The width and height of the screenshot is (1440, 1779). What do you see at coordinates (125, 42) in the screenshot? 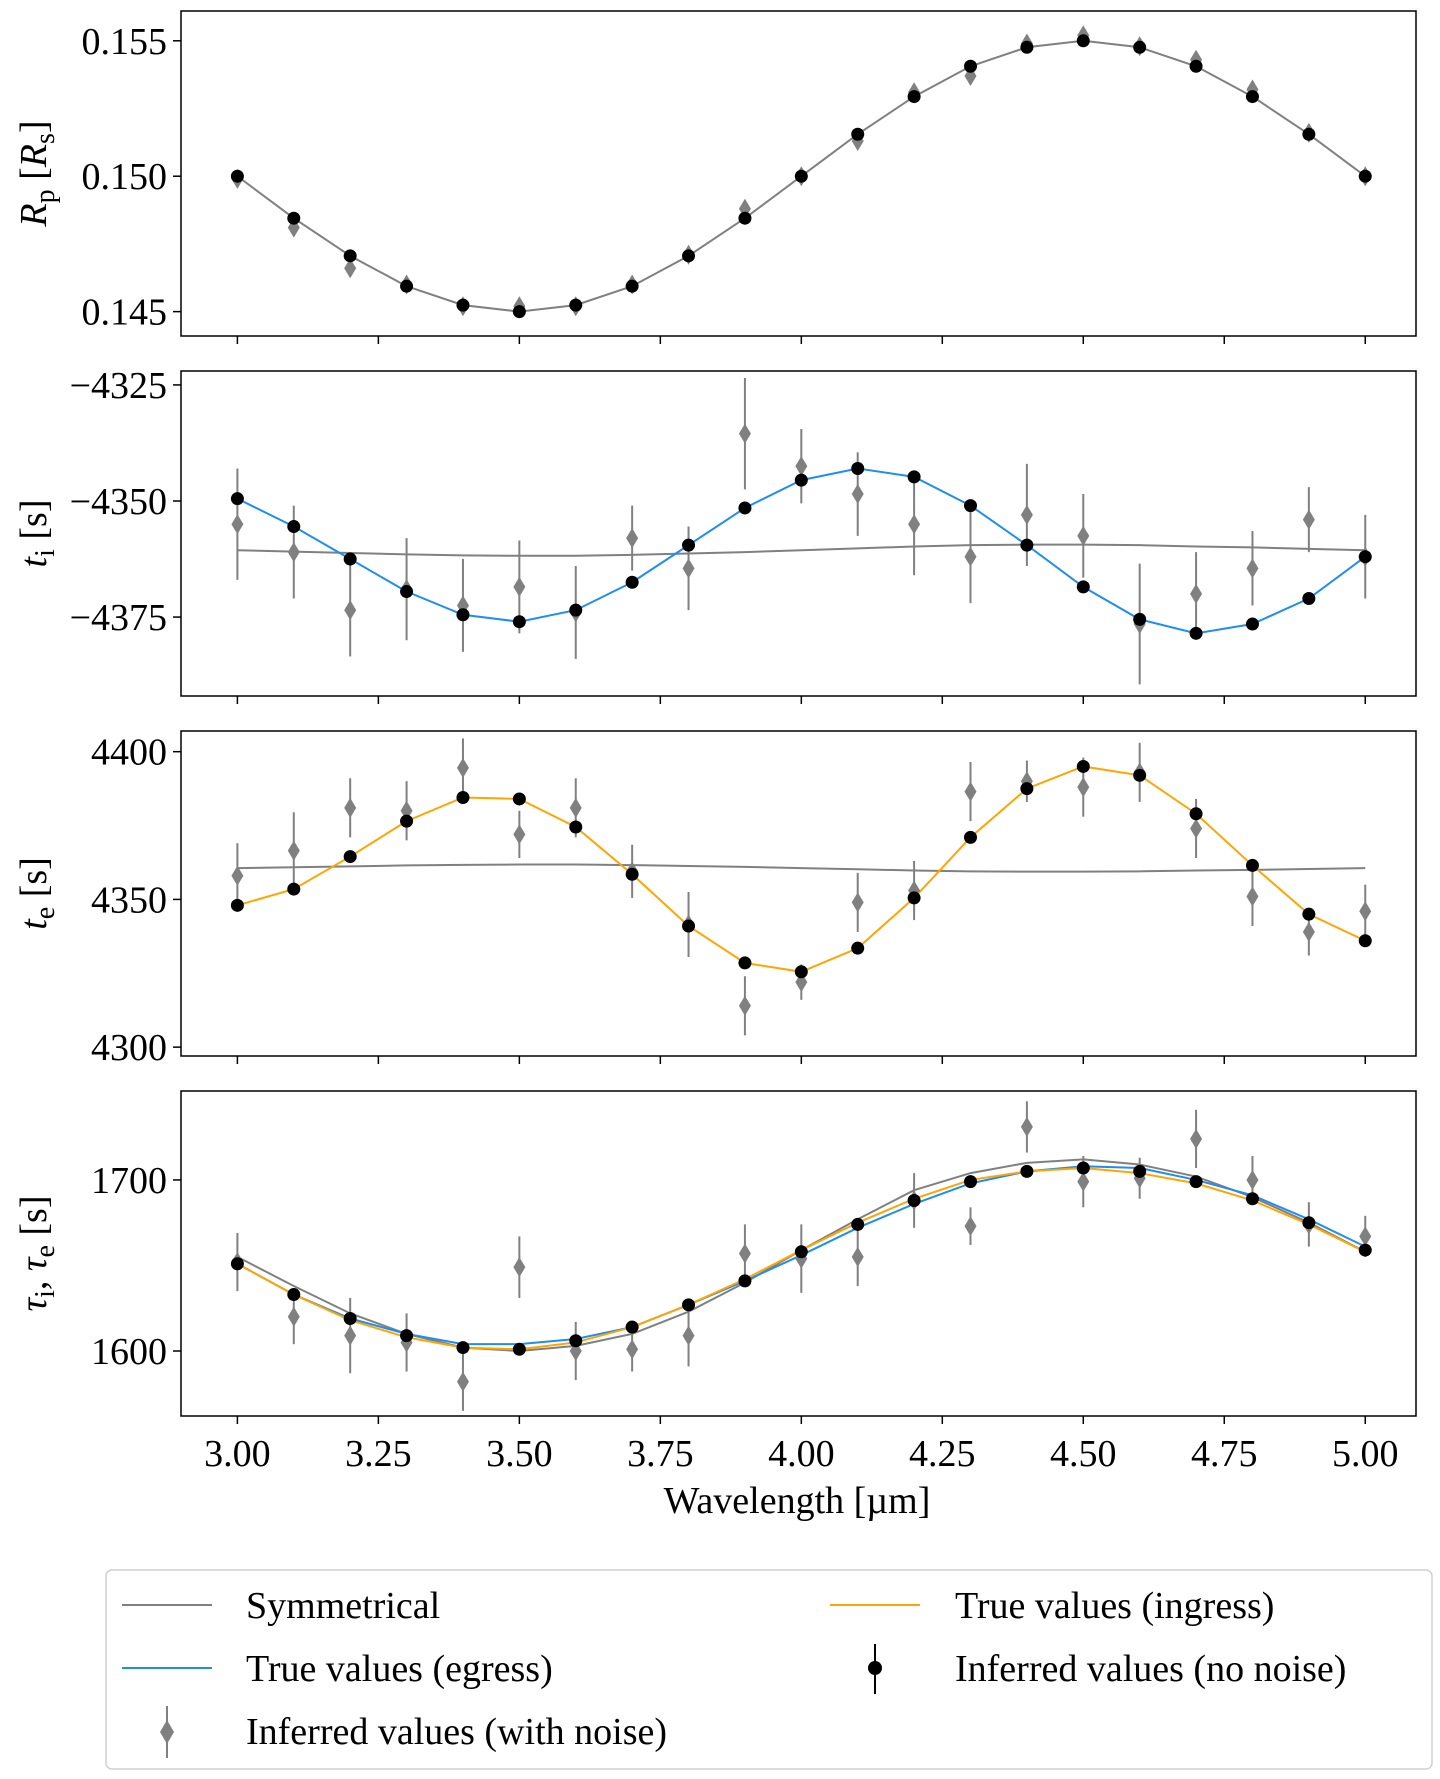
I see `y-tick-label: 0.155` at bounding box center [125, 42].